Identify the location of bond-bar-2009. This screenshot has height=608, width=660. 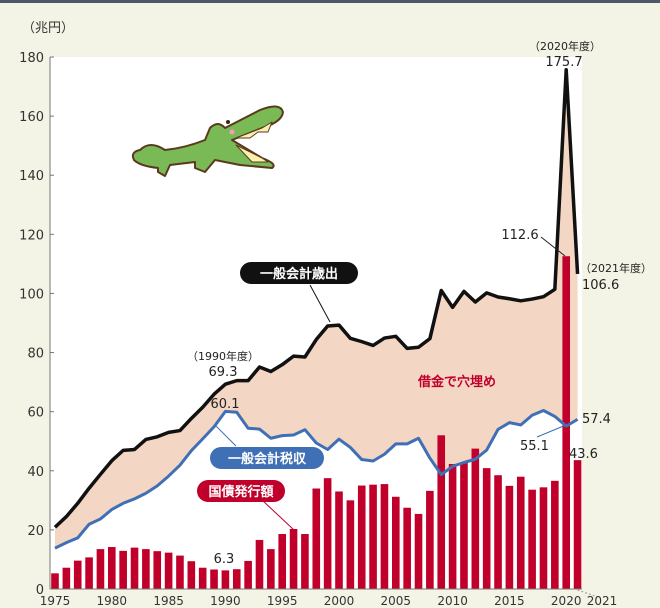
(441, 512).